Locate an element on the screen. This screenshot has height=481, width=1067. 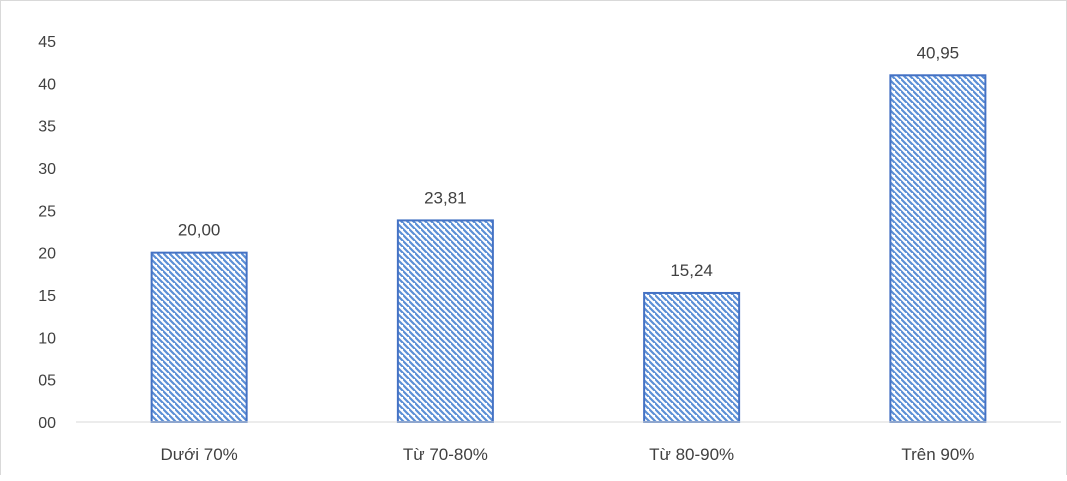
x-tick-label: Trên 90% is located at coordinates (937, 454).